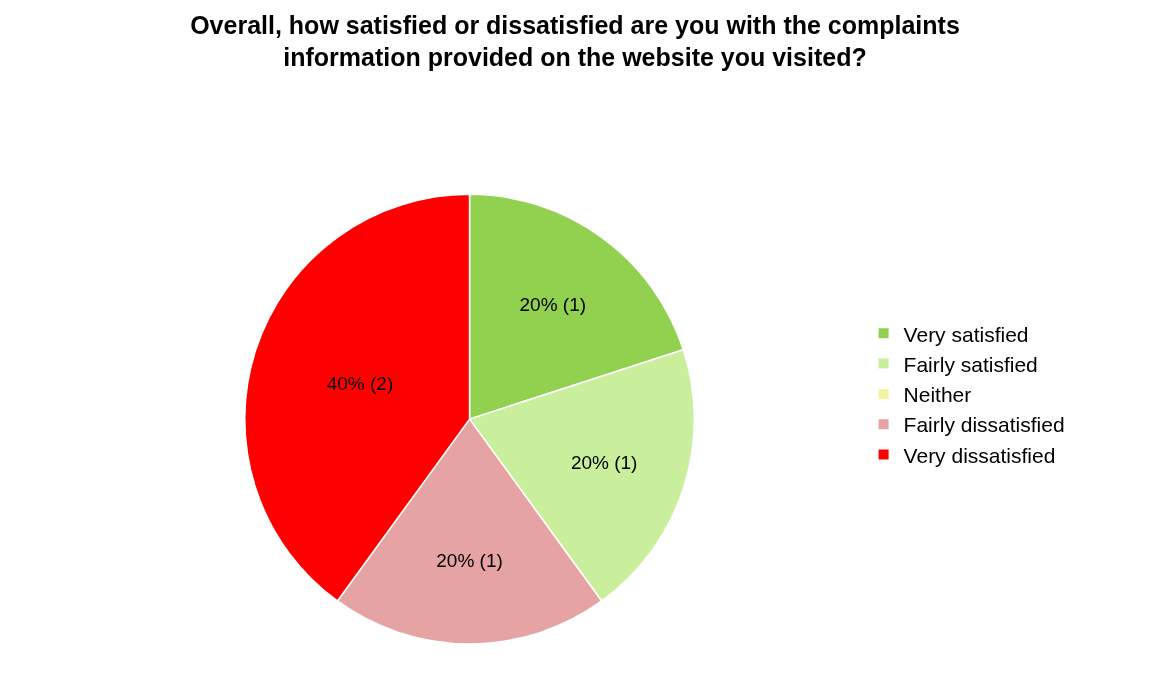 The height and width of the screenshot is (675, 1150). I want to click on legend-label: Very dissatisfied, so click(979, 455).